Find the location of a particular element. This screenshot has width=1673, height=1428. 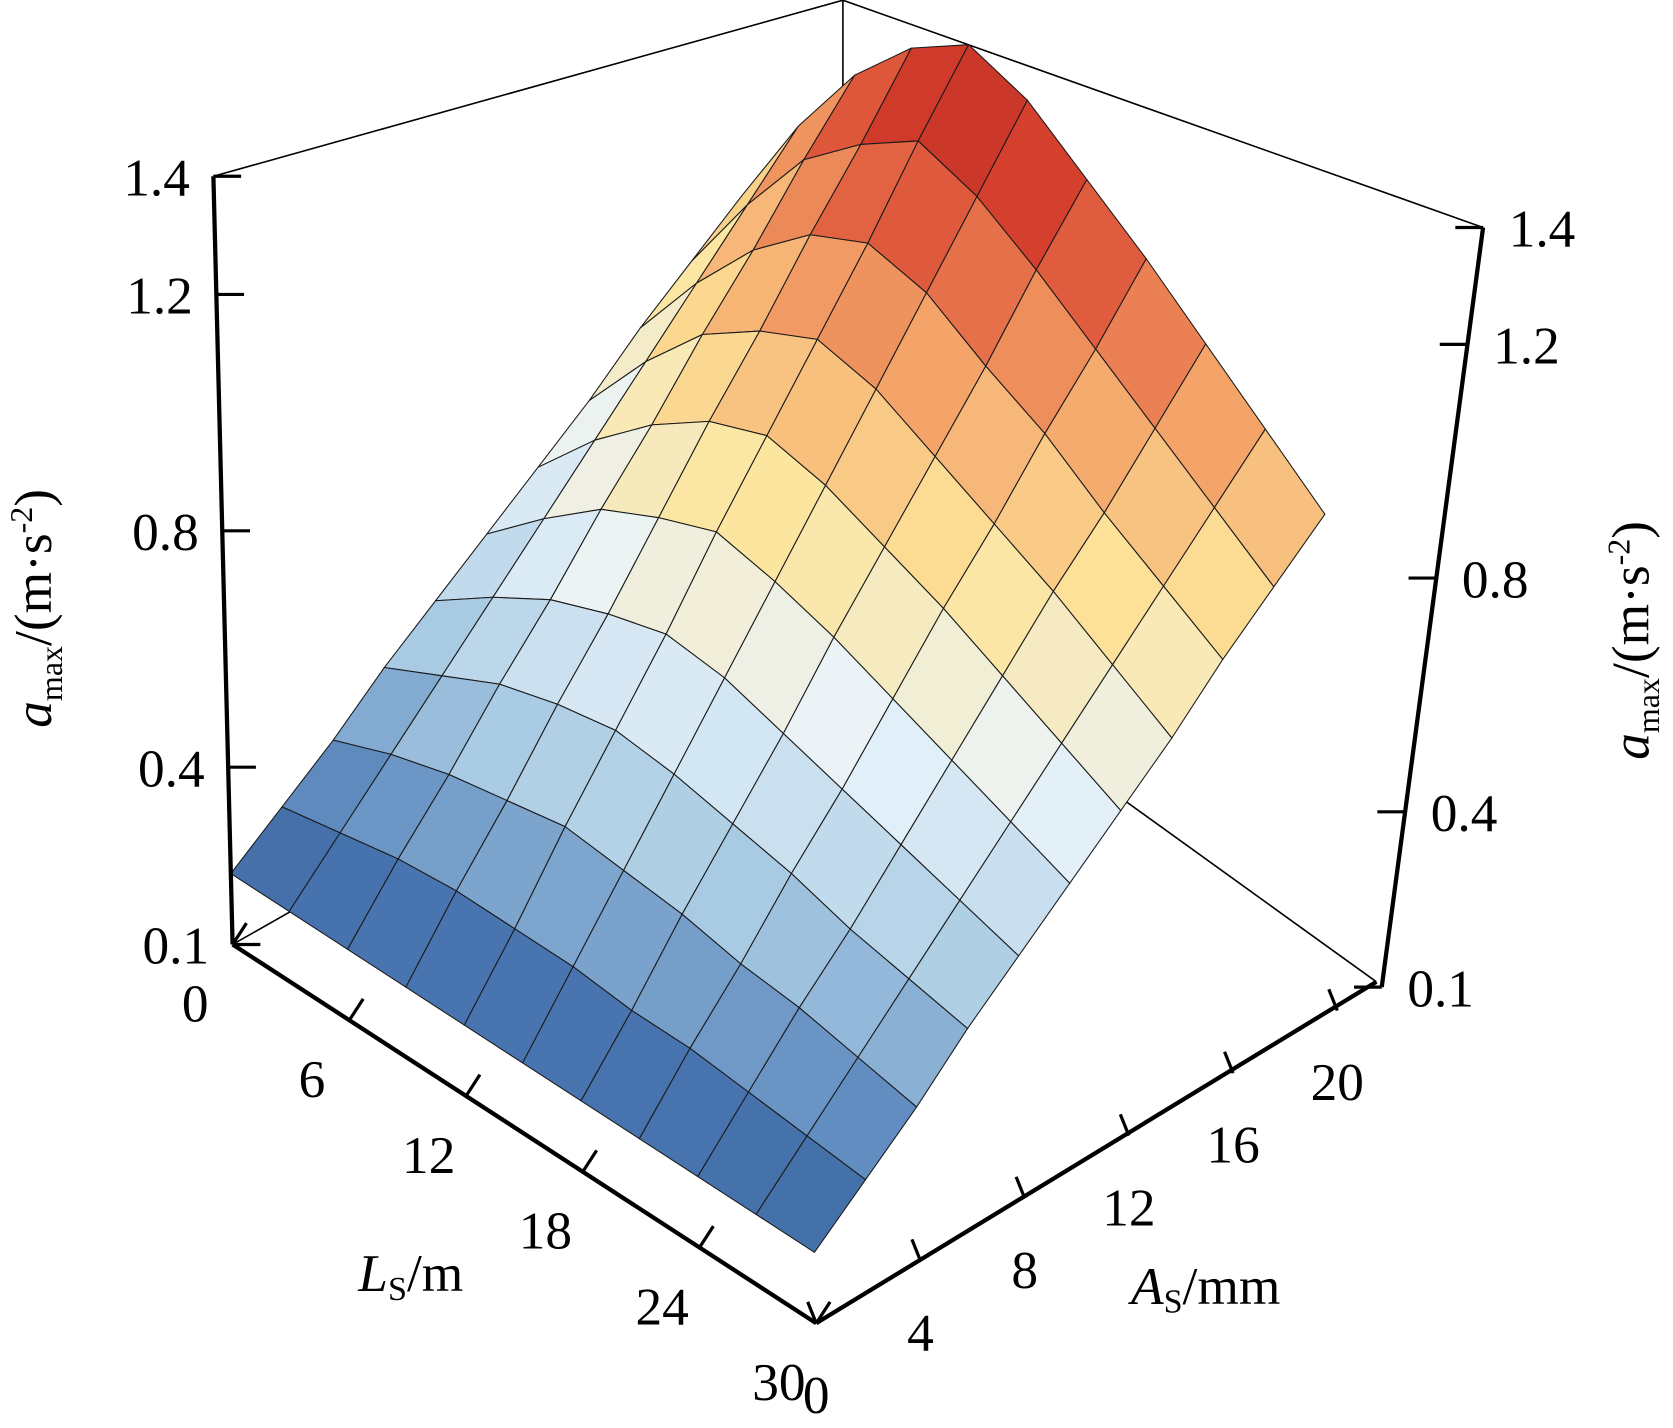

z-tick-label-left: 0.1 is located at coordinates (175, 946).